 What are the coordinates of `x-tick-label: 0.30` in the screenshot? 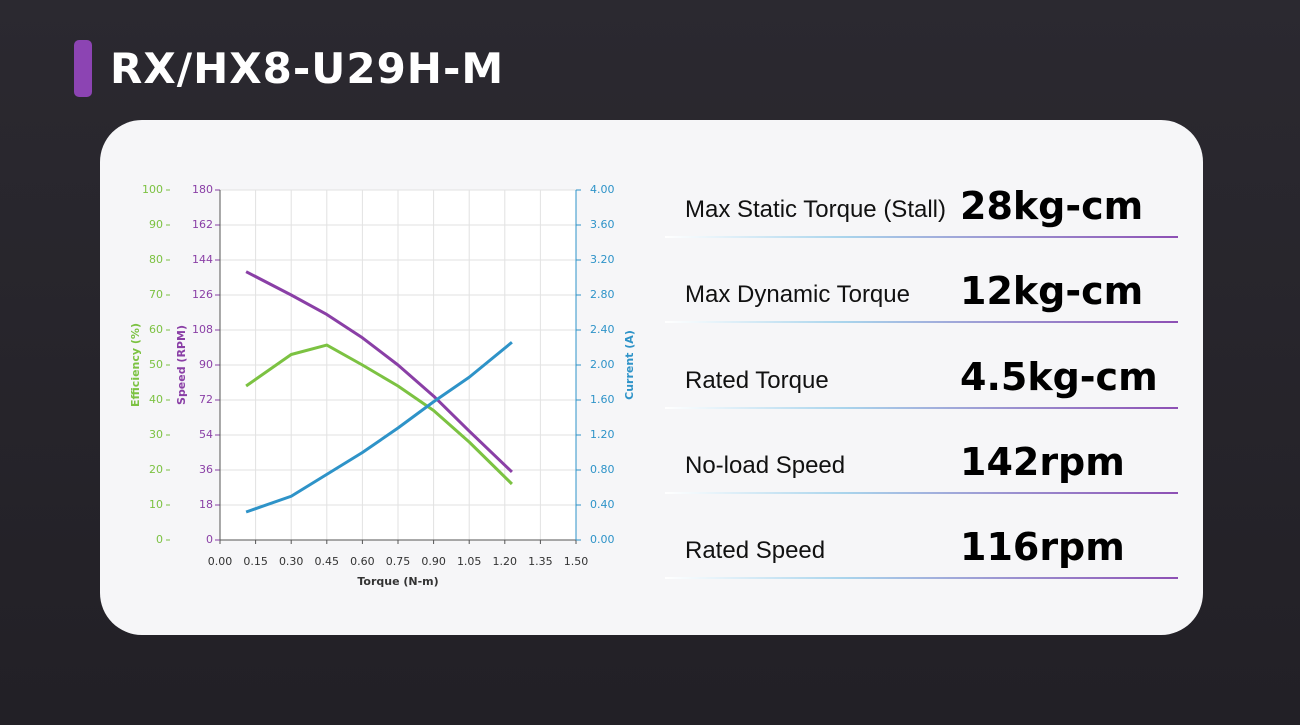 It's located at (291, 561).